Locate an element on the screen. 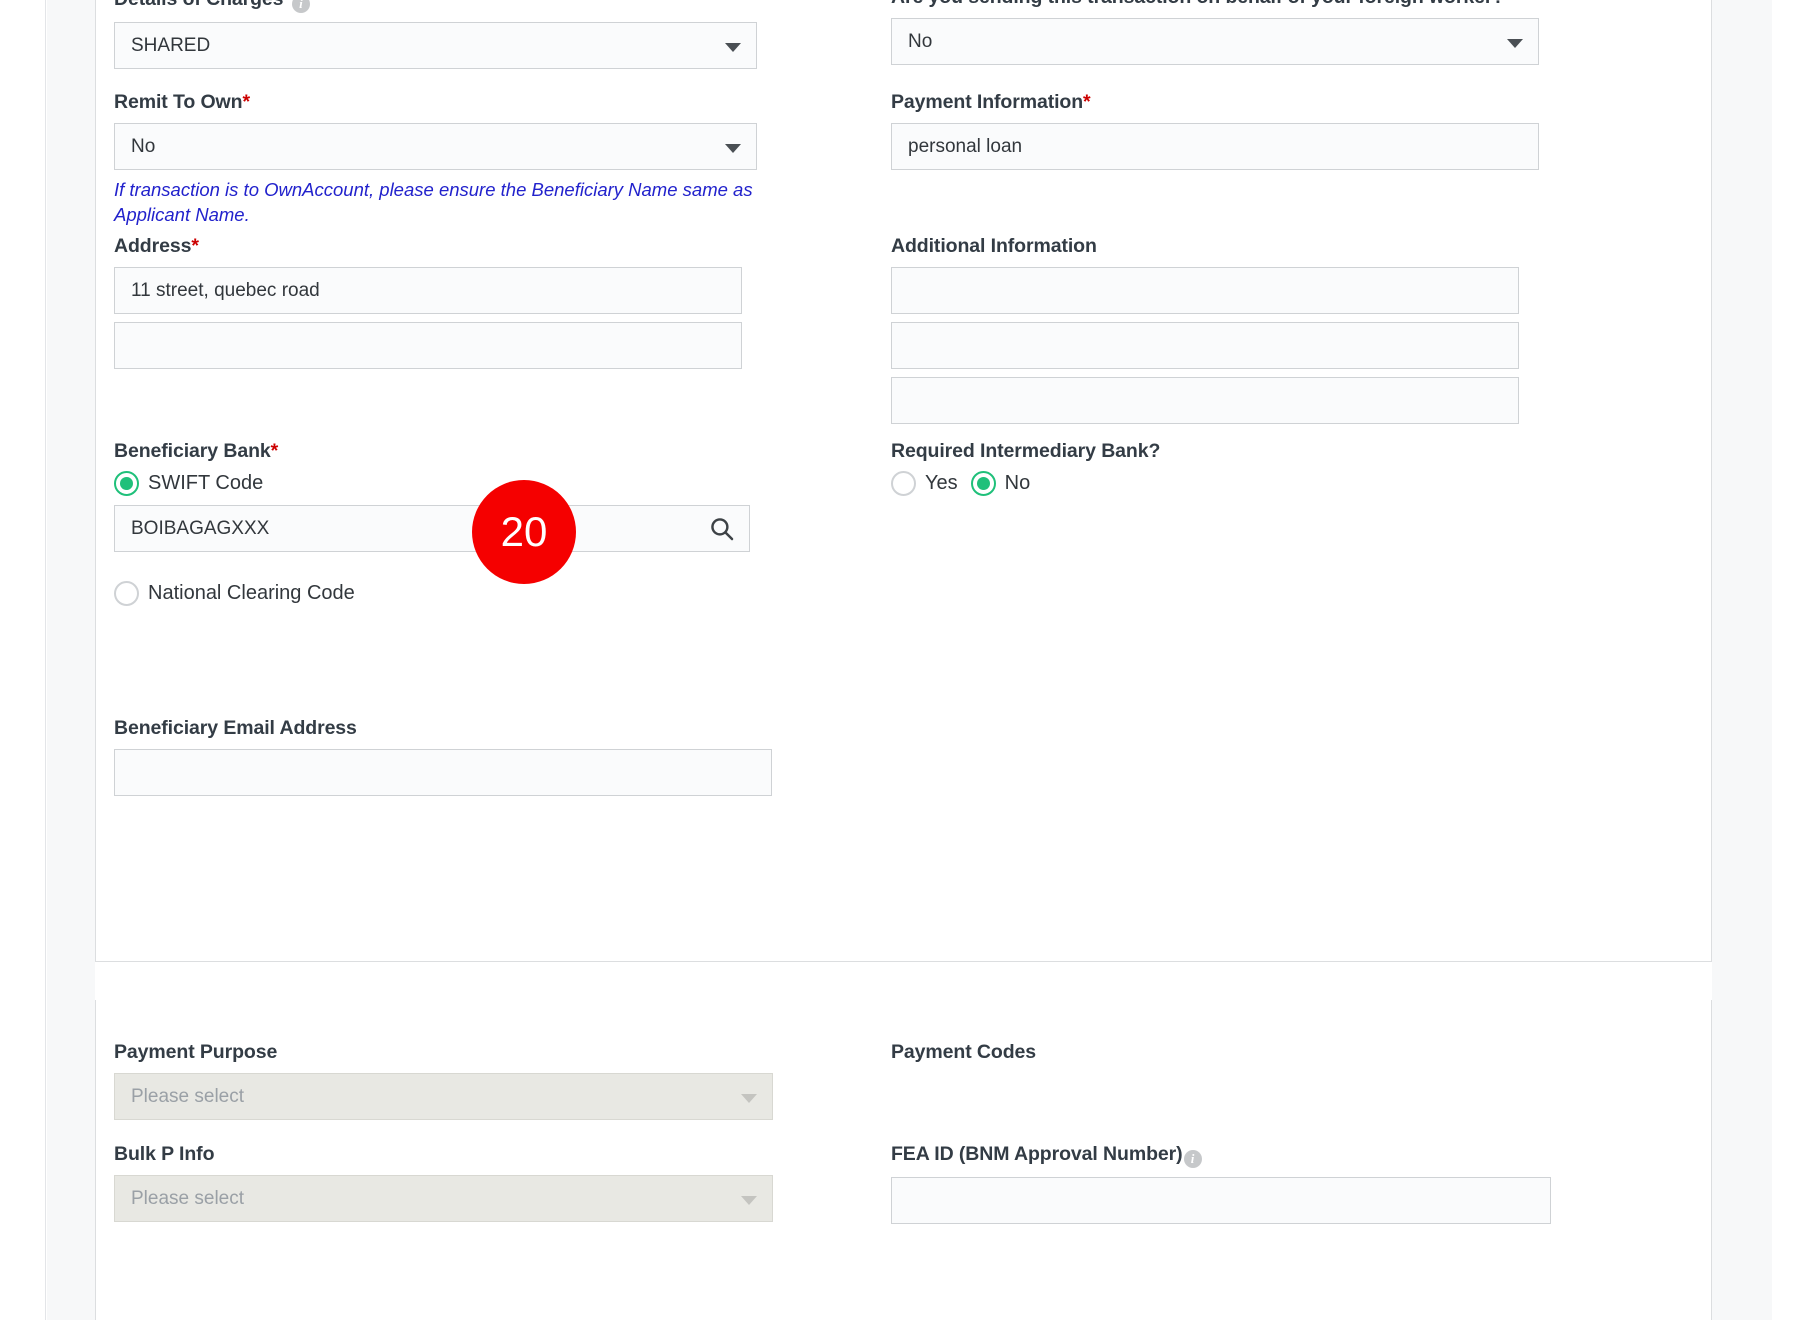 This screenshot has width=1800, height=1320. intermediary-bank-radio-group: Yes No is located at coordinates (1286, 483).